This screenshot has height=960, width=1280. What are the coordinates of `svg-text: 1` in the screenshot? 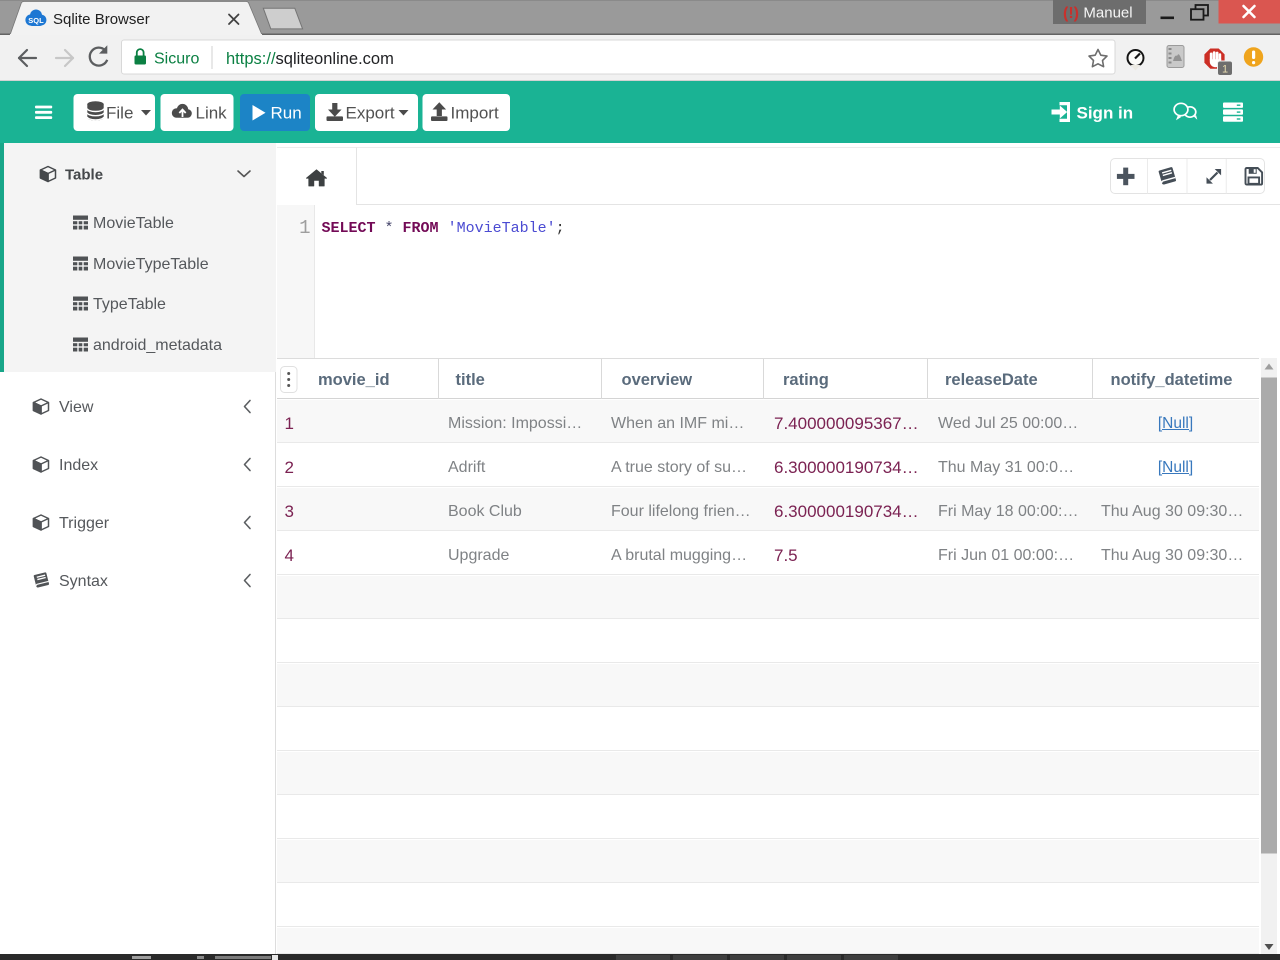 It's located at (1225, 70).